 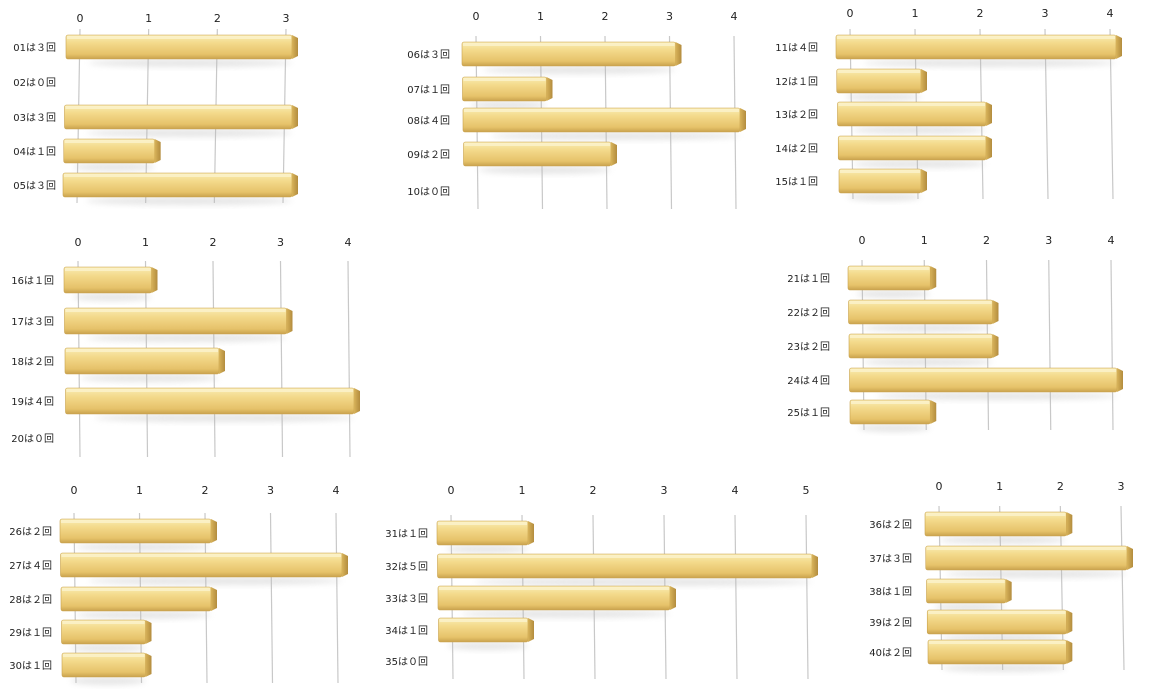 I want to click on category-label: 17は３回, so click(x=32, y=322).